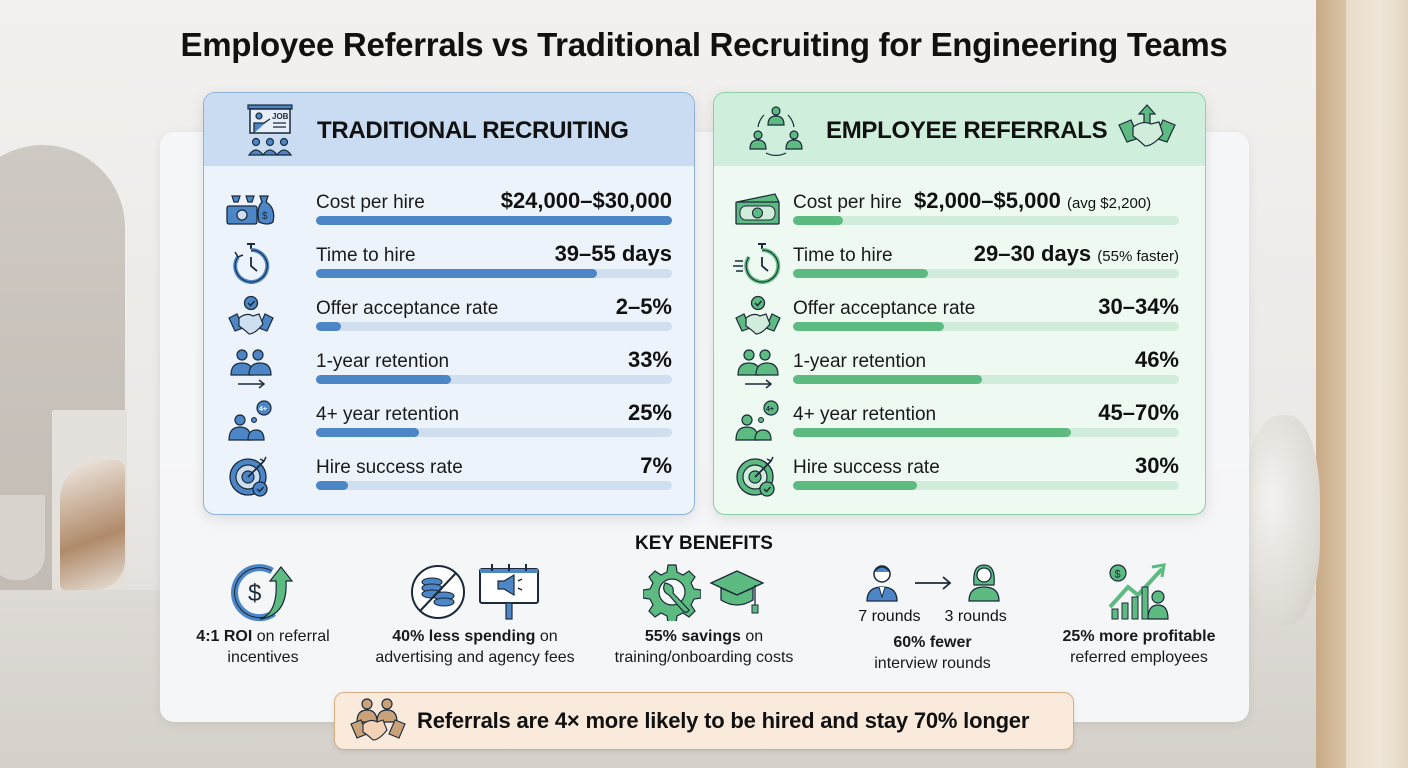 This screenshot has height=768, width=1408. What do you see at coordinates (452, 265) in the screenshot?
I see `metric-row-time: Time to hire 39–55 days` at bounding box center [452, 265].